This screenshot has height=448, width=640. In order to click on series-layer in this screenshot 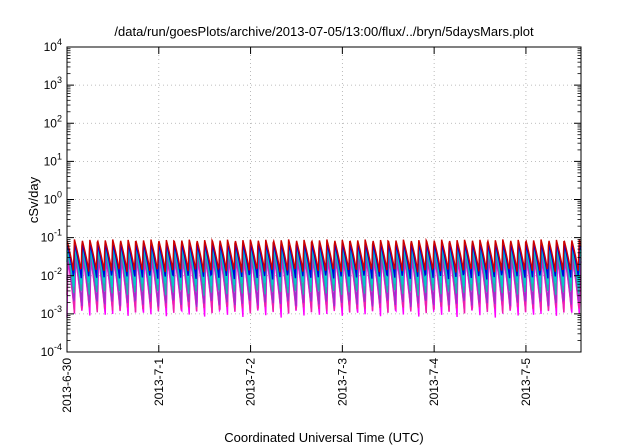, I will do `click(324, 277)`.